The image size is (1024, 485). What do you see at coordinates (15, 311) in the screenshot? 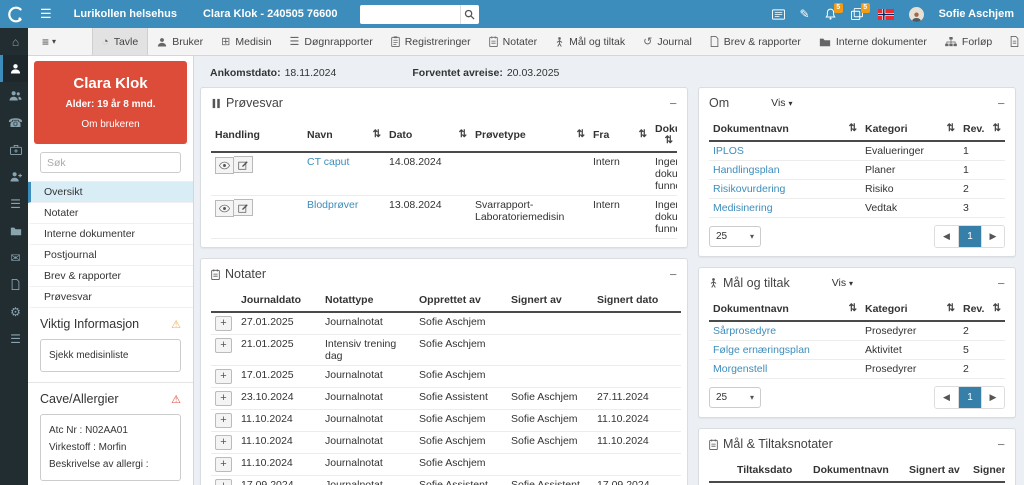
I see `rail-settings-icon: ⚙` at bounding box center [15, 311].